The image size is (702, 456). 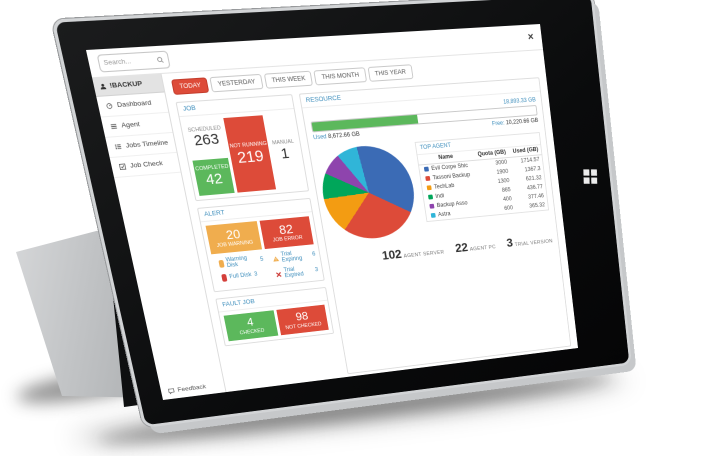 I want to click on job-grid: SCHEDULED 263 NOT RUNNING 219 MANUAL, so click(x=244, y=154).